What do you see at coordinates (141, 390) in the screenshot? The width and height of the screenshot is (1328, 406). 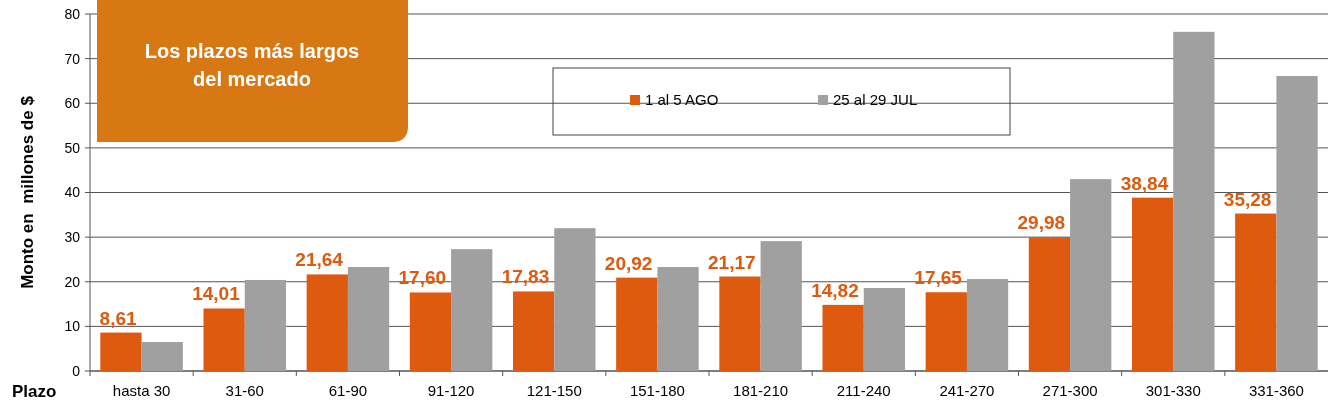 I see `x-tick-label: hasta 30` at bounding box center [141, 390].